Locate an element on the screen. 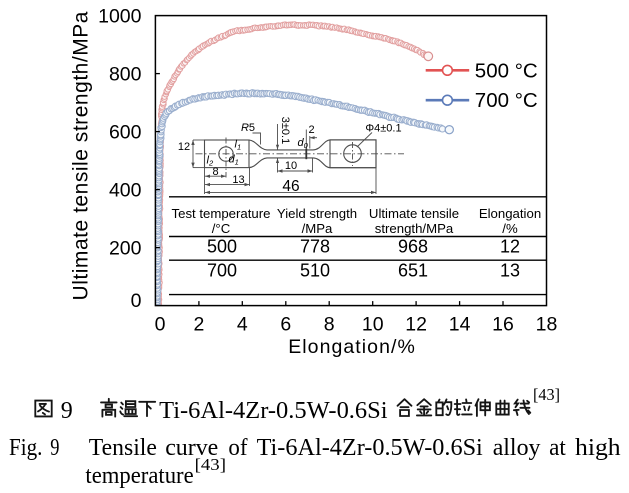 This screenshot has height=493, width=629. svg-text: l1 is located at coordinates (238, 145).